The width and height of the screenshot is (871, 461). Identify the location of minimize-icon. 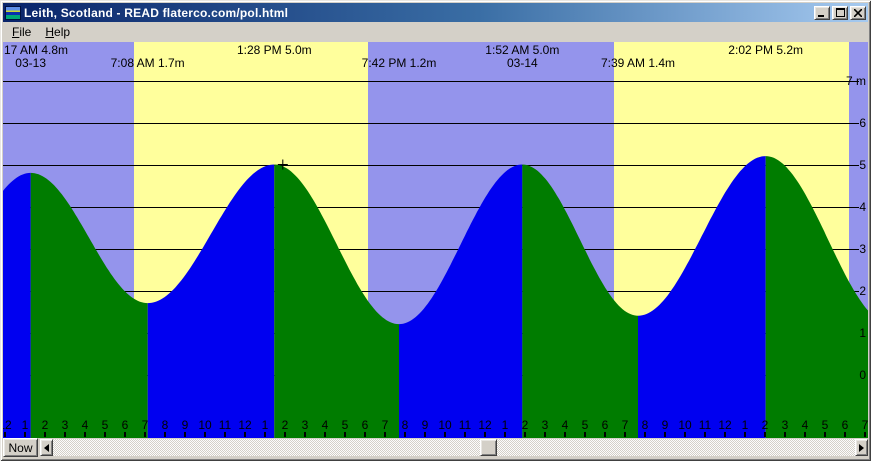
(821, 16).